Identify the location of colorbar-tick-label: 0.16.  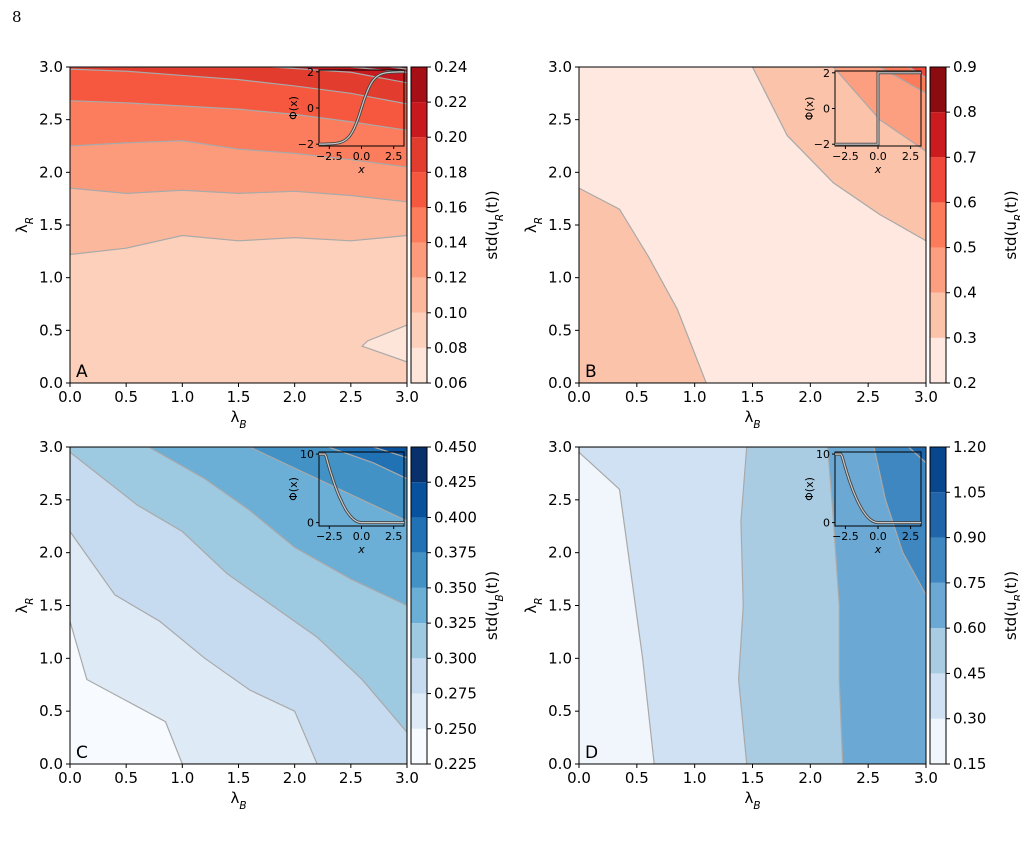
(450, 207).